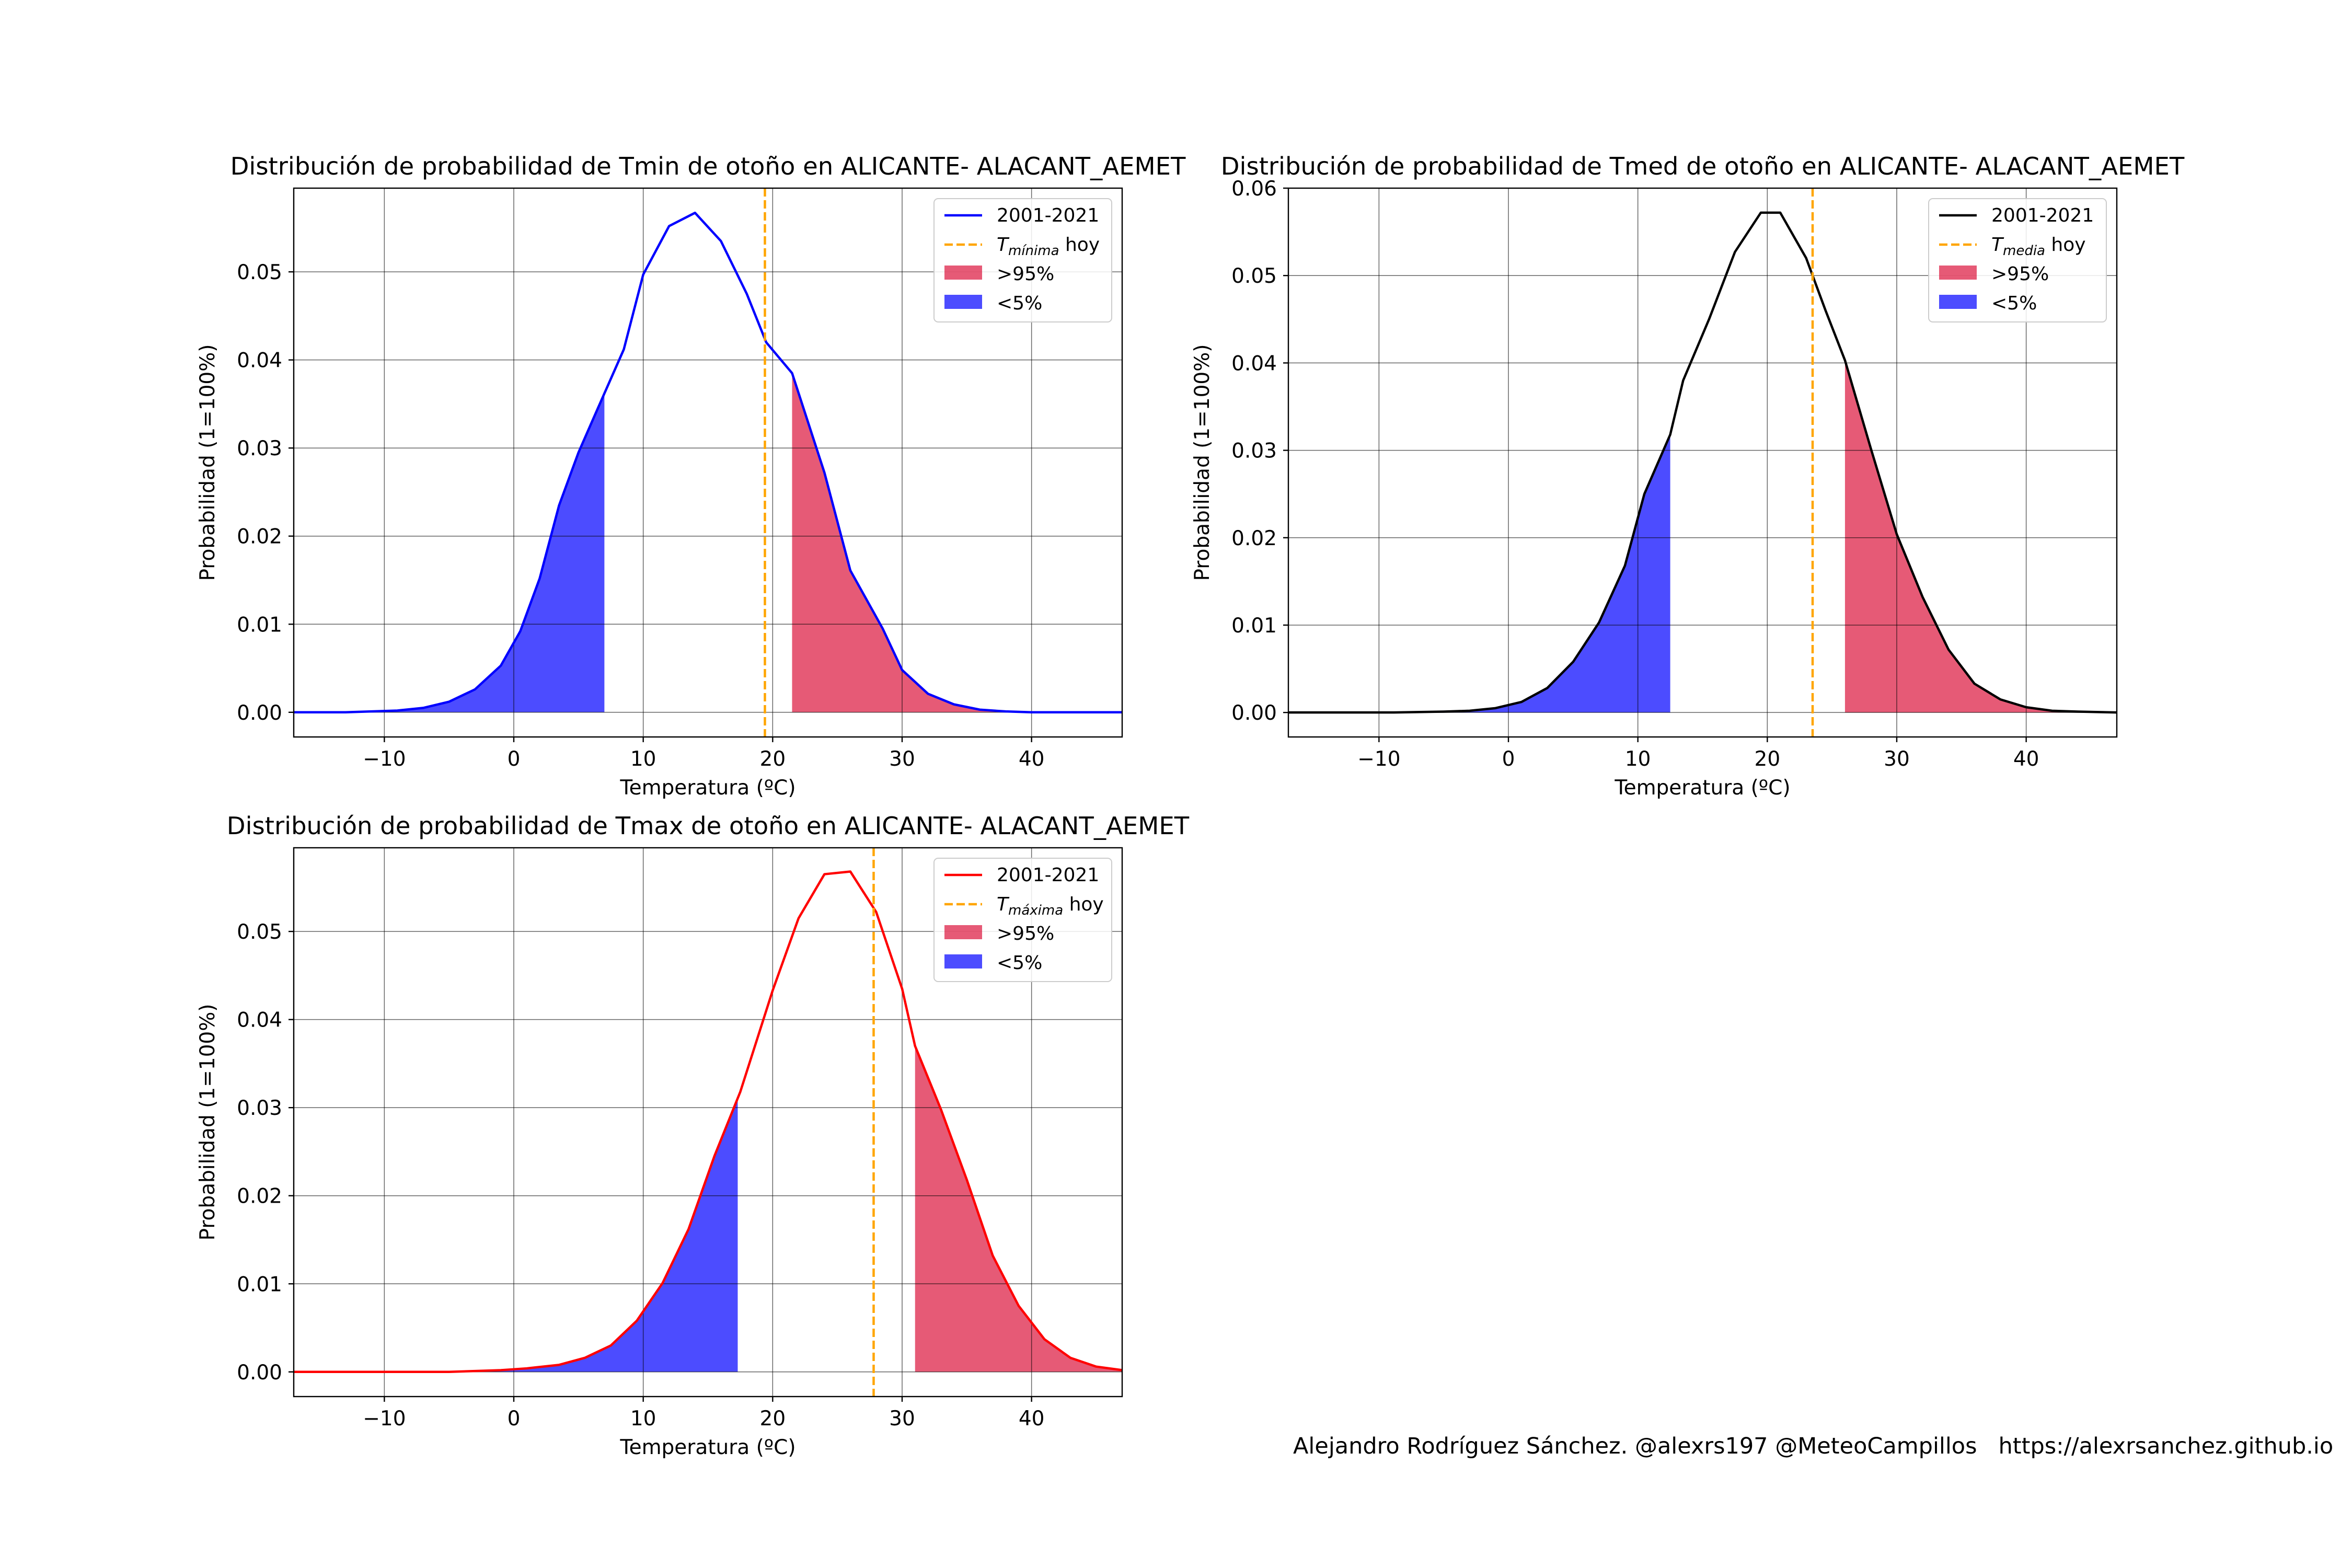 The image size is (2352, 1568). I want to click on legend-label-today: Tmedia hoy, so click(2038, 246).